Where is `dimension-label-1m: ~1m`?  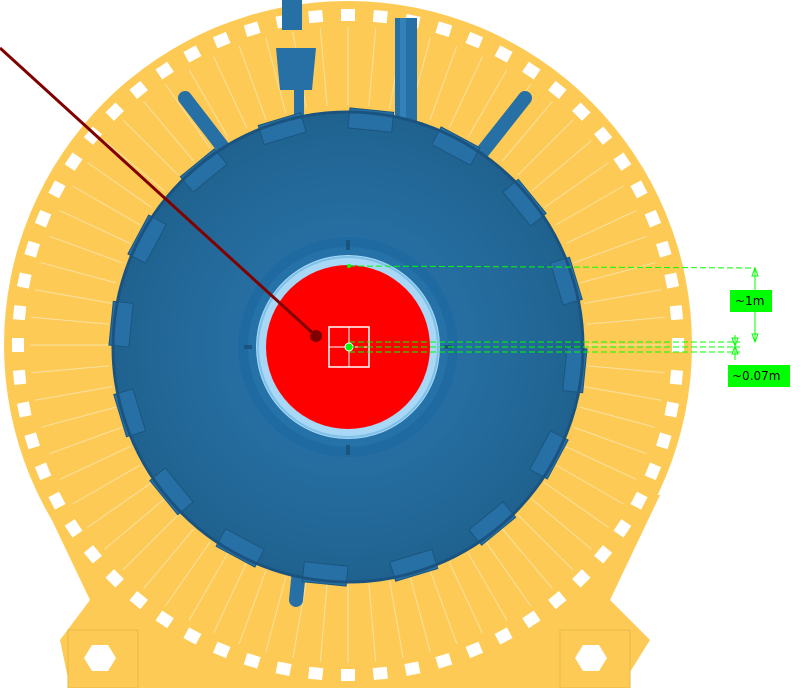 dimension-label-1m: ~1m is located at coordinates (750, 301).